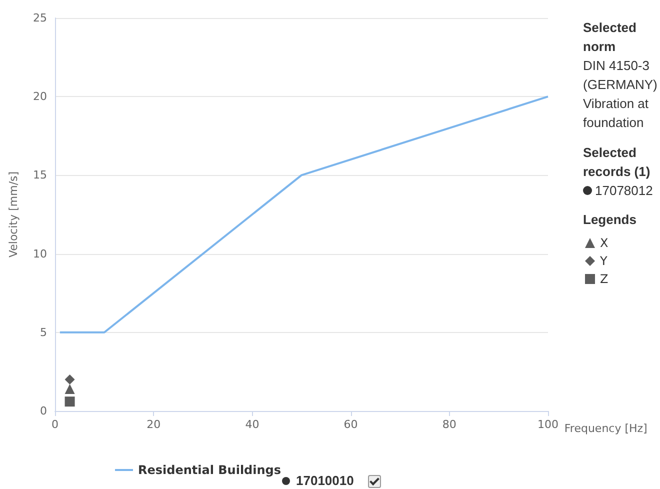 Image resolution: width=660 pixels, height=489 pixels. Describe the element at coordinates (610, 37) in the screenshot. I see `text: Selected norm` at that location.